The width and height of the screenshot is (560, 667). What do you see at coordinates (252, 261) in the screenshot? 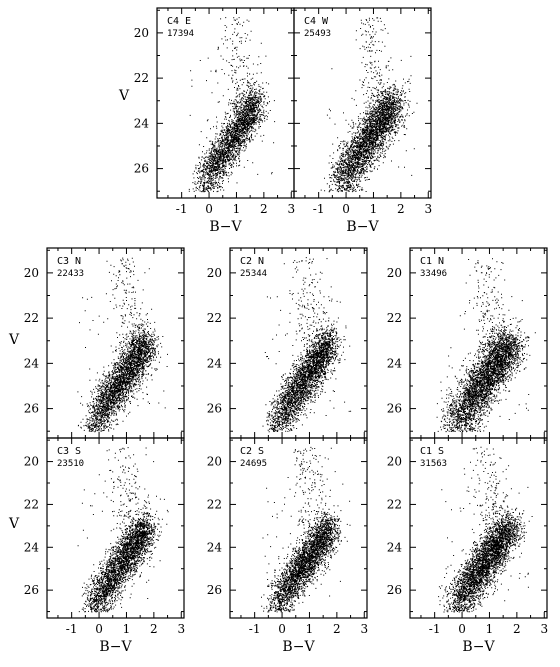
I see `panel-label: C2 N` at bounding box center [252, 261].